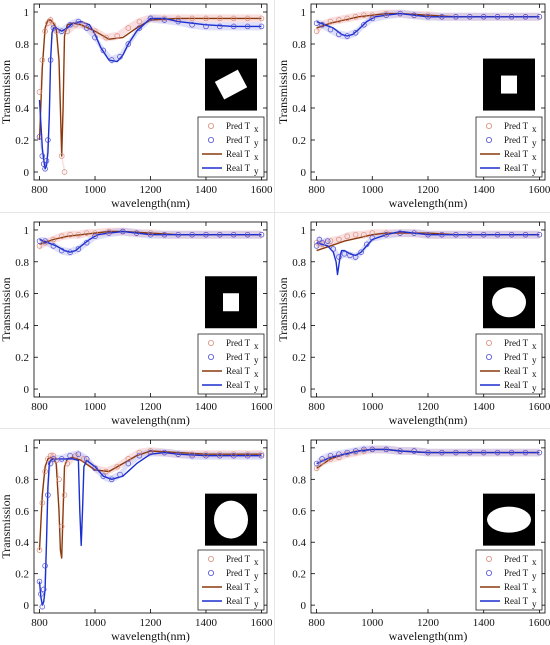 This screenshot has width=550, height=645. Describe the element at coordinates (27, 173) in the screenshot. I see `y-tick-label: 0` at that location.